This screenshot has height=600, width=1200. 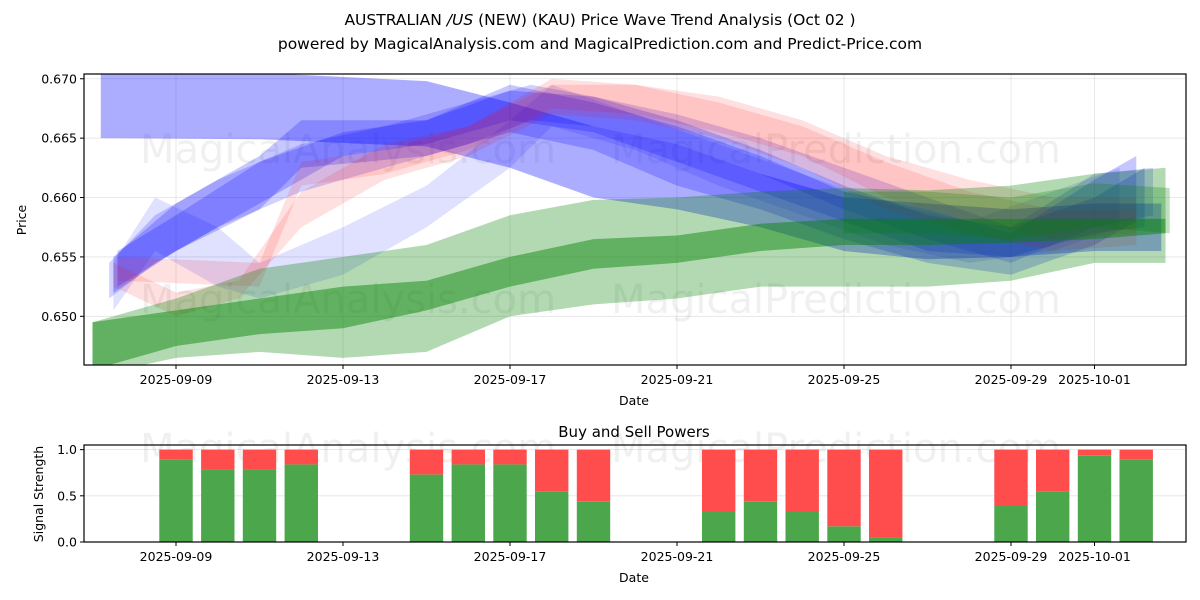 I want to click on main-y-tick-label: 0.655, so click(x=59, y=256).